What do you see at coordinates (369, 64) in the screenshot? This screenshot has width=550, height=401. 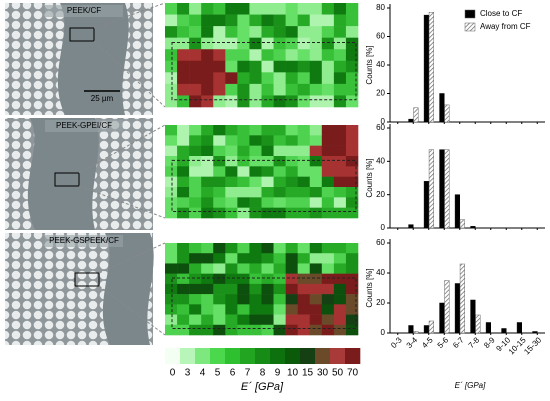 I see `y-axis-label: Counts [%]` at bounding box center [369, 64].